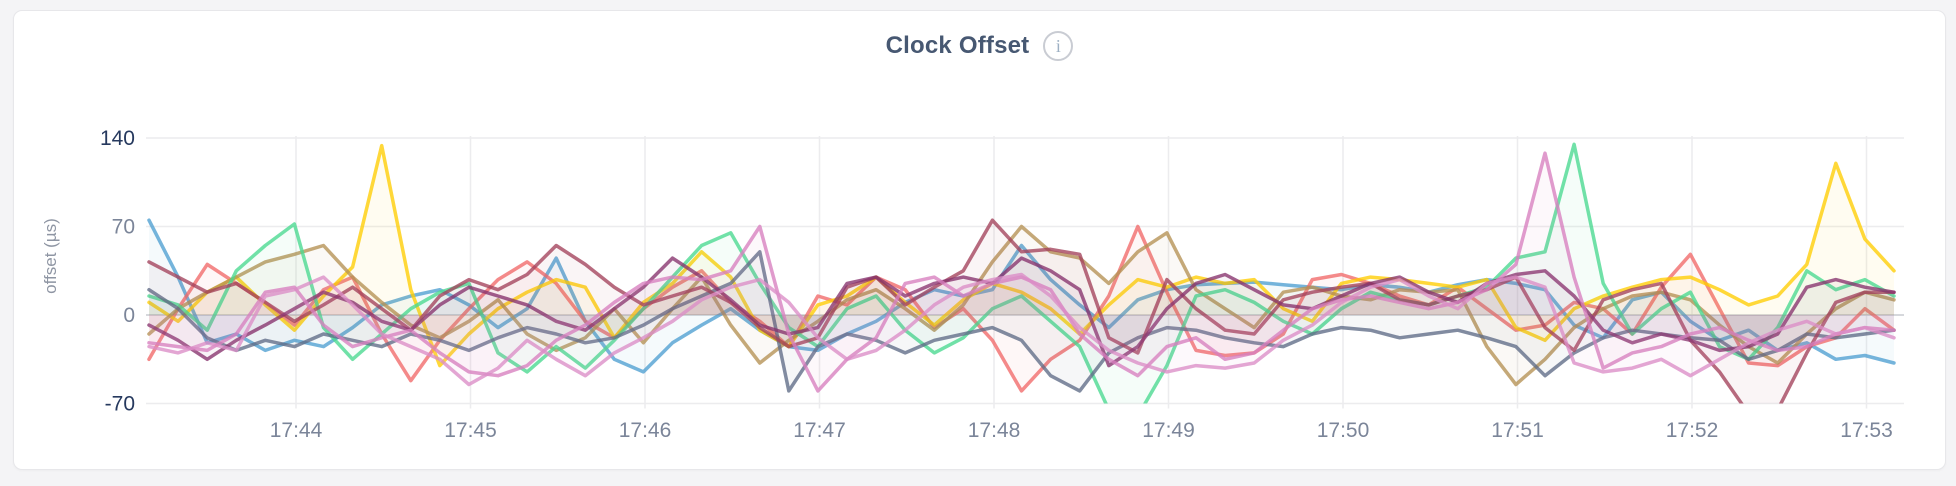 The image size is (1956, 486). Describe the element at coordinates (50, 256) in the screenshot. I see `y-axis-title: offset (µs)` at that location.